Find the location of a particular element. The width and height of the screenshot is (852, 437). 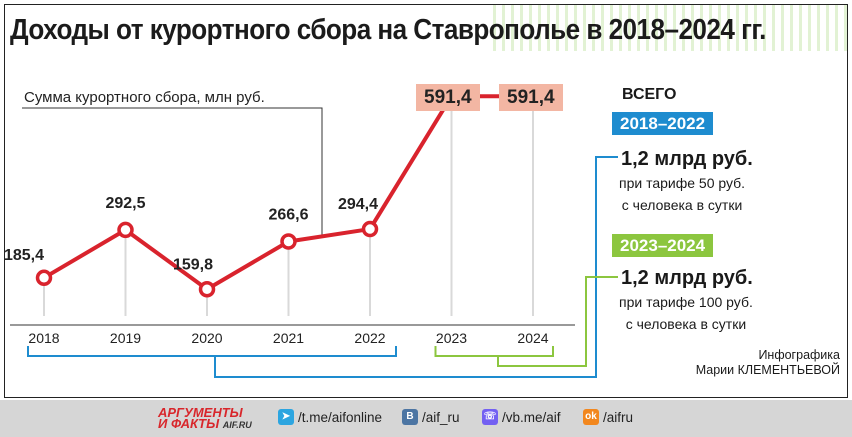

y-axis-label: Сумма курортного сбора, млн руб. is located at coordinates (144, 97).